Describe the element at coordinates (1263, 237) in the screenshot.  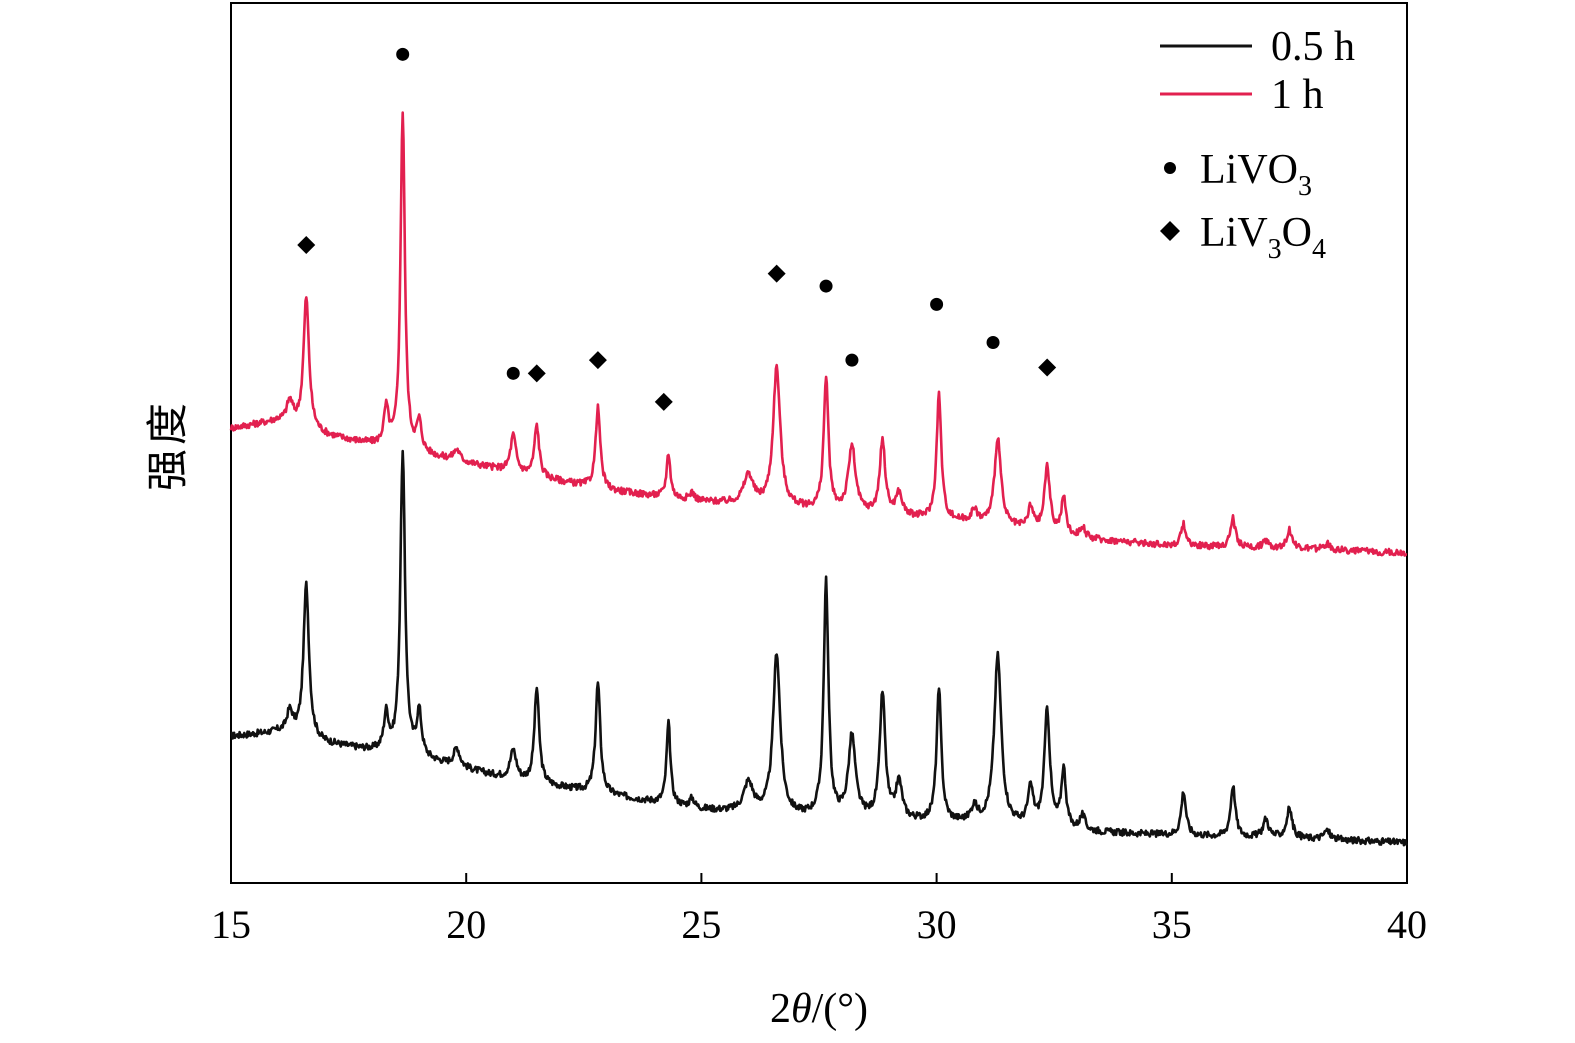
I see `legend-label-liv3o4: LiV3O4` at that location.